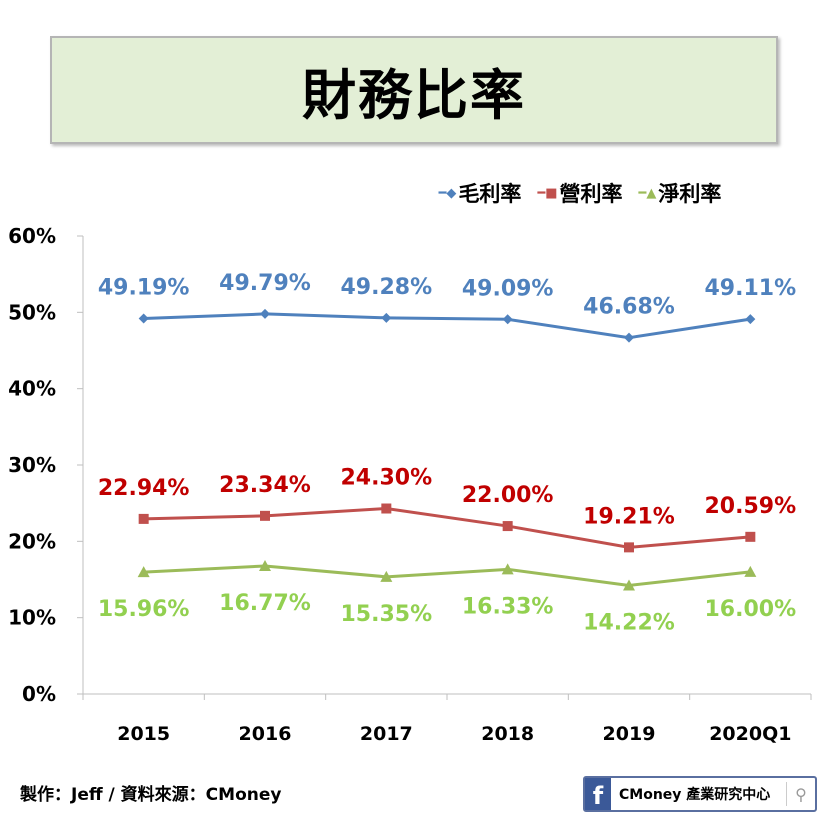 This screenshot has width=820, height=820. Describe the element at coordinates (143, 734) in the screenshot. I see `x-tick-label: 2015` at that location.